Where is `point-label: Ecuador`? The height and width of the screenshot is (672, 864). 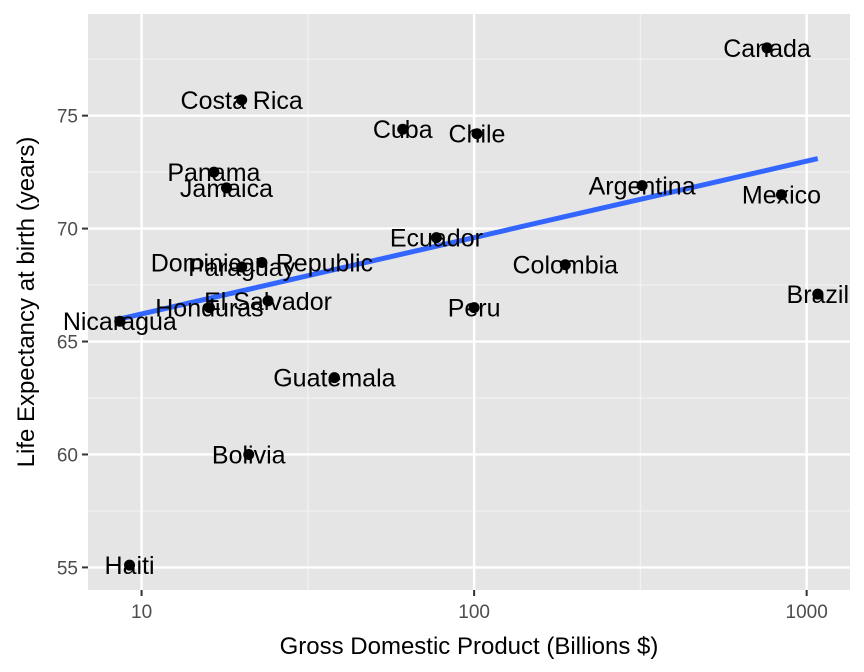 point-label: Ecuador is located at coordinates (436, 239).